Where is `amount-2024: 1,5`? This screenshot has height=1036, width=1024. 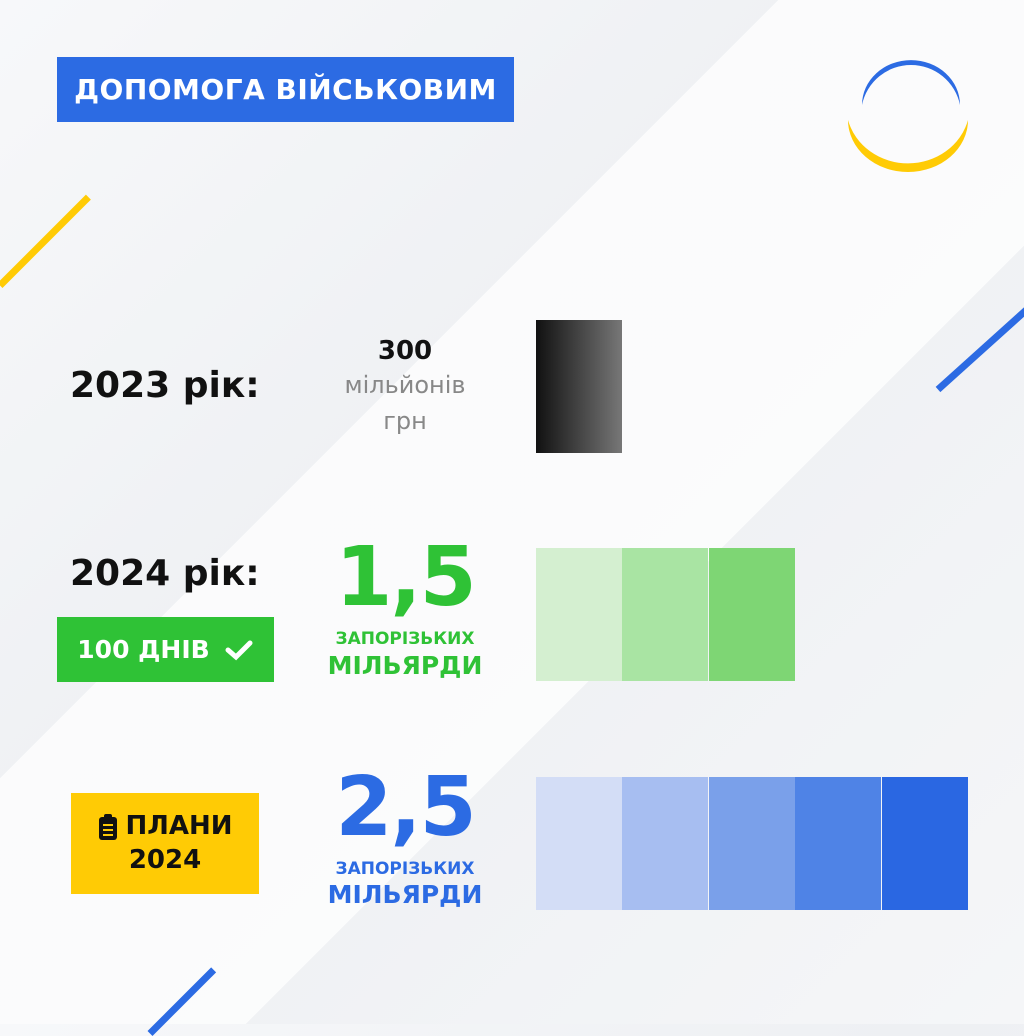
amount-2024: 1,5 is located at coordinates (405, 577).